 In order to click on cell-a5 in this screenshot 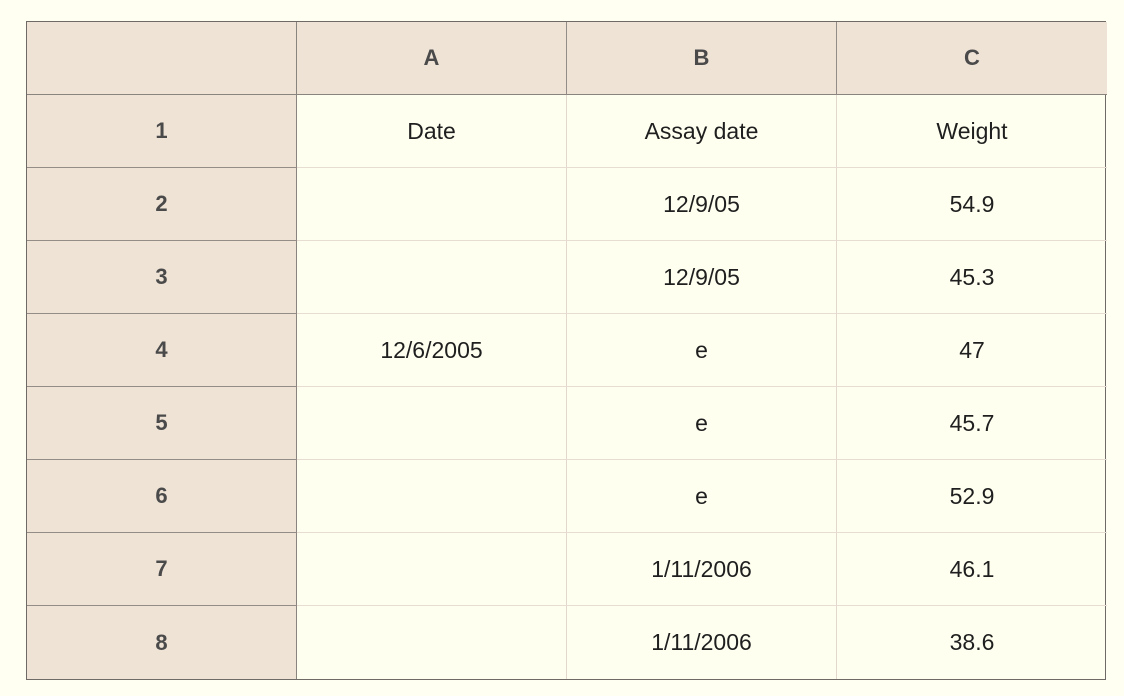, I will do `click(432, 423)`.